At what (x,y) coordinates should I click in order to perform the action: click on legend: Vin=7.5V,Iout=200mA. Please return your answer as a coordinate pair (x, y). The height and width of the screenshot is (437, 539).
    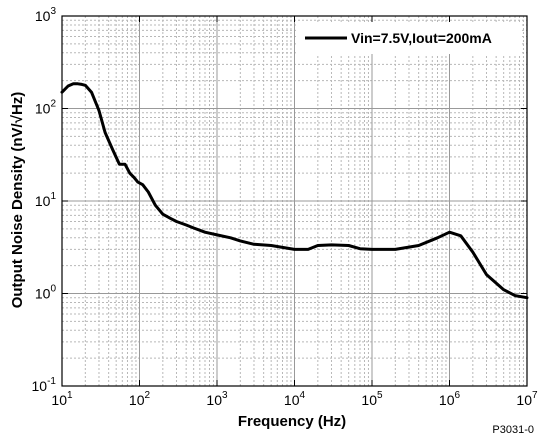
    Looking at the image, I should click on (409, 38).